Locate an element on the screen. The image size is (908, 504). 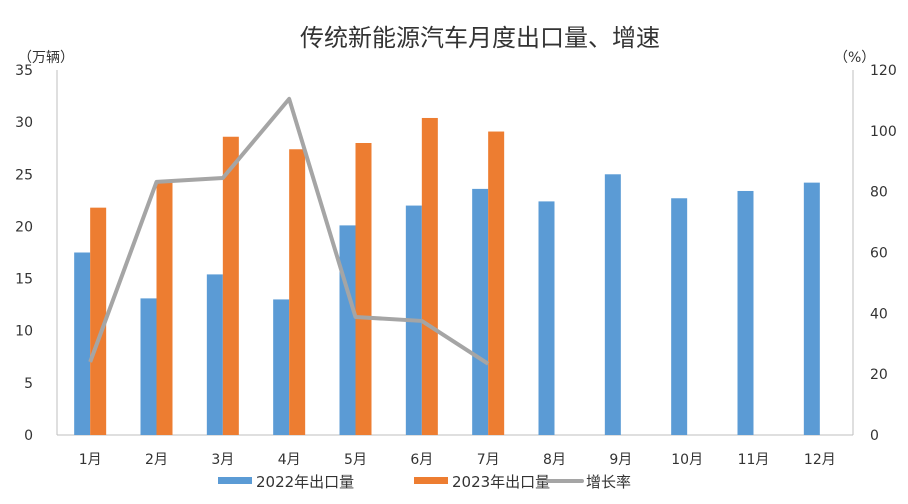
right-tick-label: 120 is located at coordinates (883, 71).